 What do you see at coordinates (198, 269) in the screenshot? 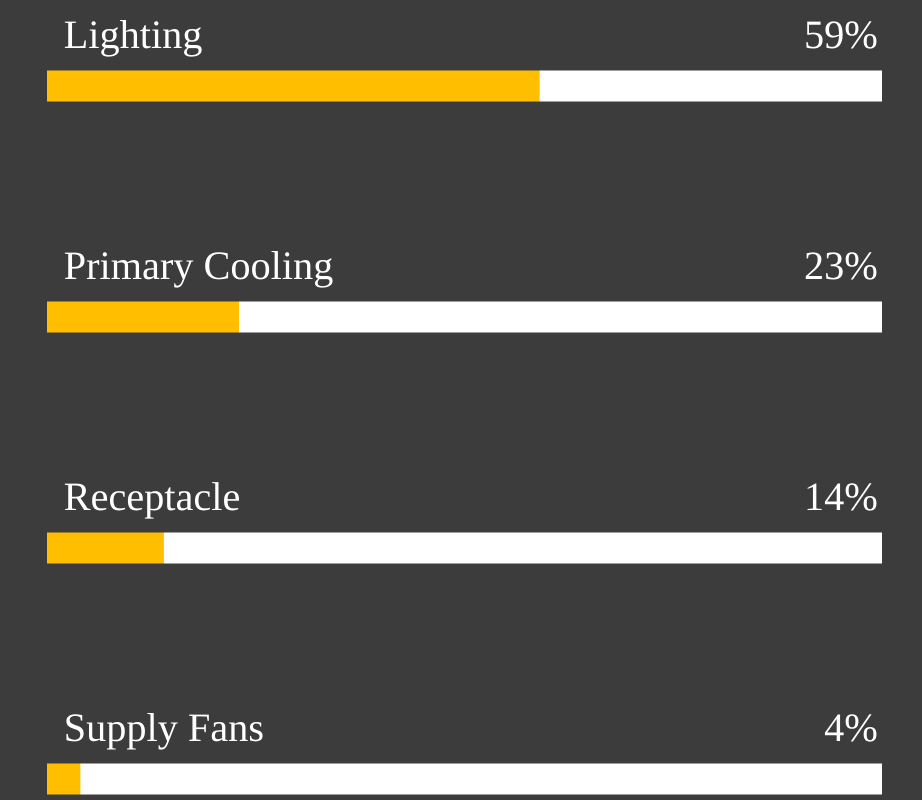
I see `y-tick-label: Primary Cooling` at bounding box center [198, 269].